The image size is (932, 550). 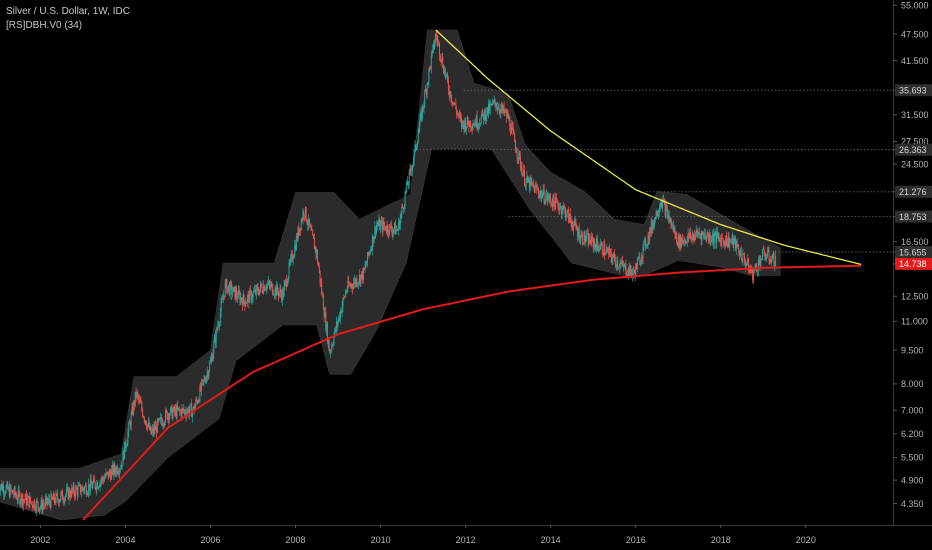 What do you see at coordinates (915, 296) in the screenshot?
I see `y-tick-label: 12.500` at bounding box center [915, 296].